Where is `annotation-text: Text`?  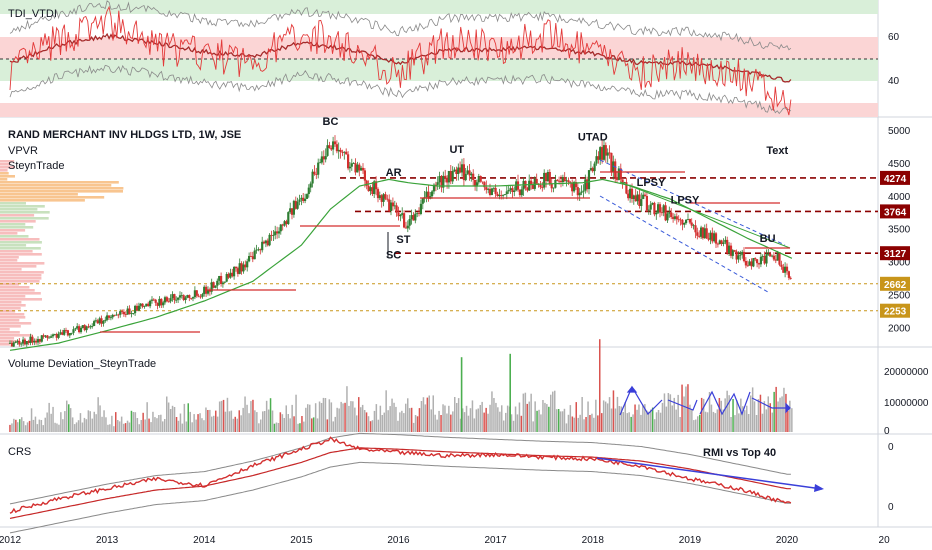
annotation-text: Text is located at coordinates (777, 151).